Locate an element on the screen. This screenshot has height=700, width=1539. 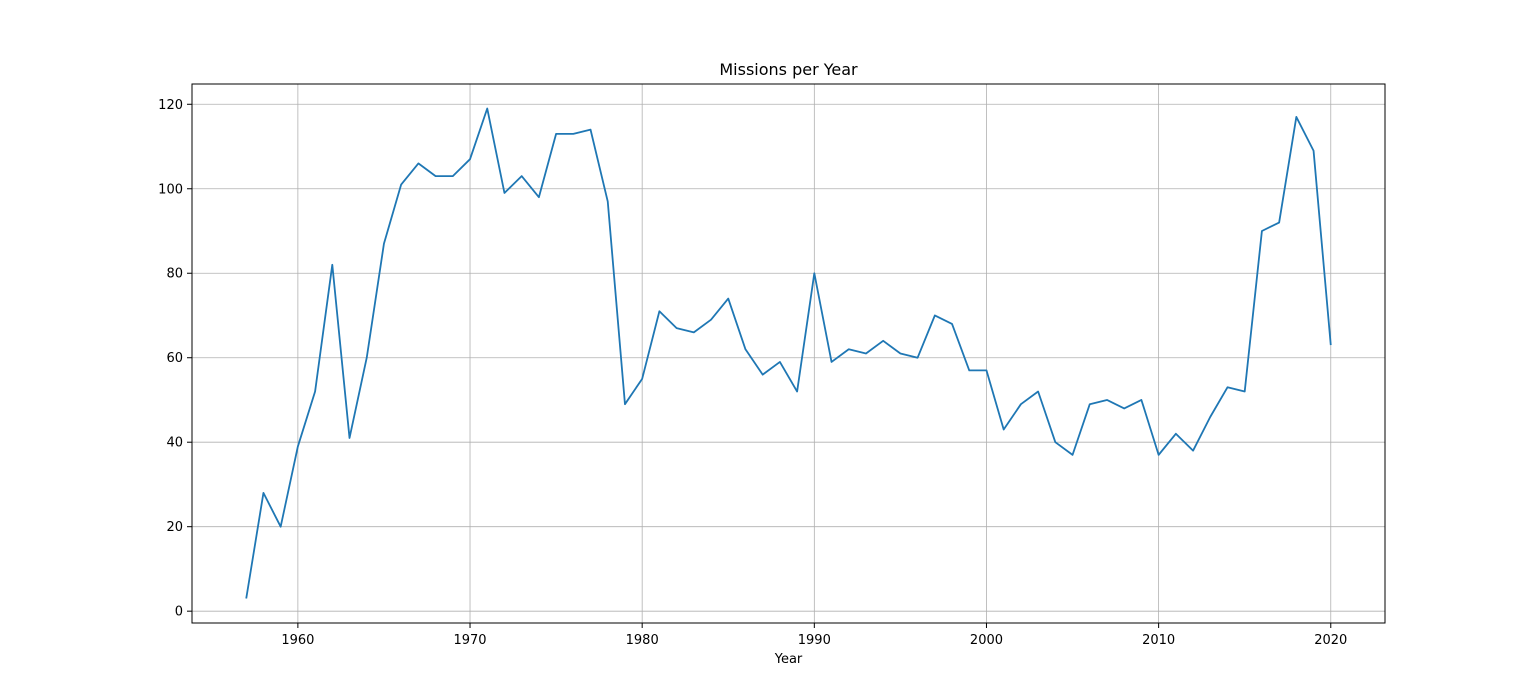
chart-title: Missions per Year is located at coordinates (788, 69).